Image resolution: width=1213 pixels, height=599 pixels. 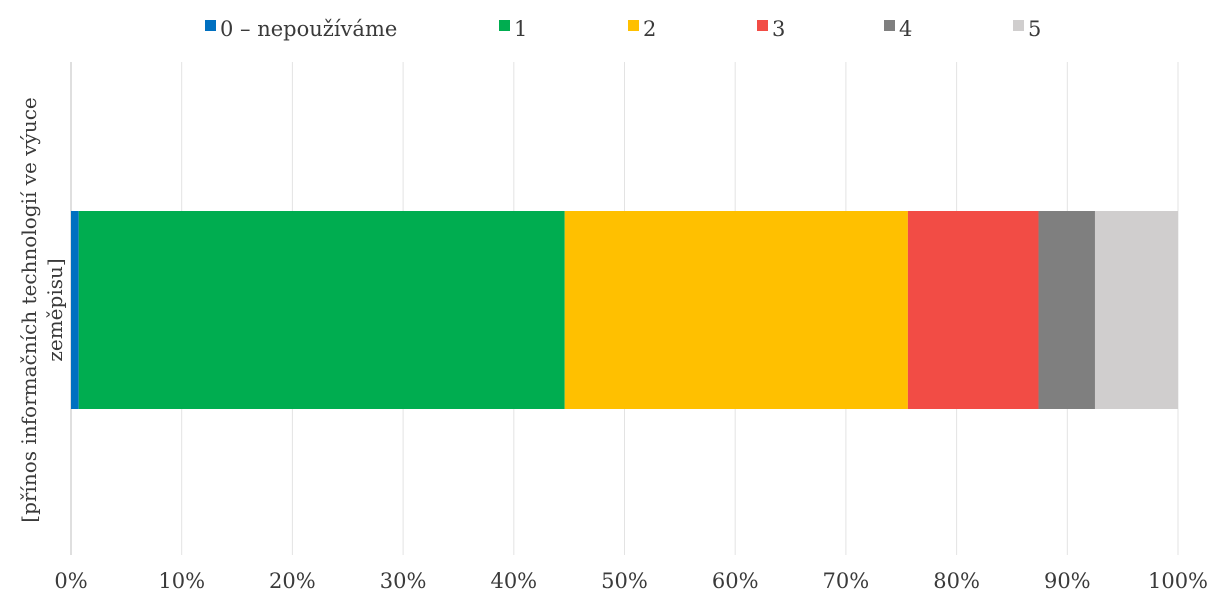 I want to click on x-tick-label: 30%, so click(x=403, y=581).